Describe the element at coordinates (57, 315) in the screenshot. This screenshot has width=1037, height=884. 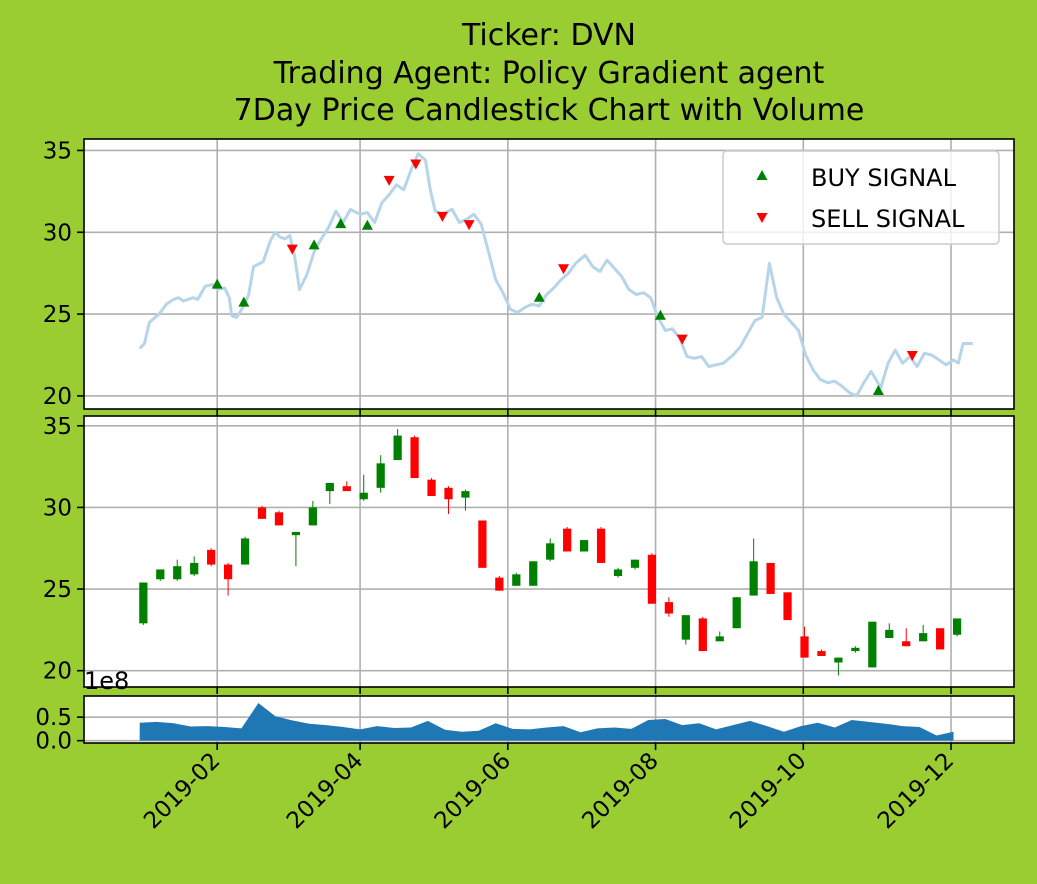
I see `y-tick-label: 25` at that location.